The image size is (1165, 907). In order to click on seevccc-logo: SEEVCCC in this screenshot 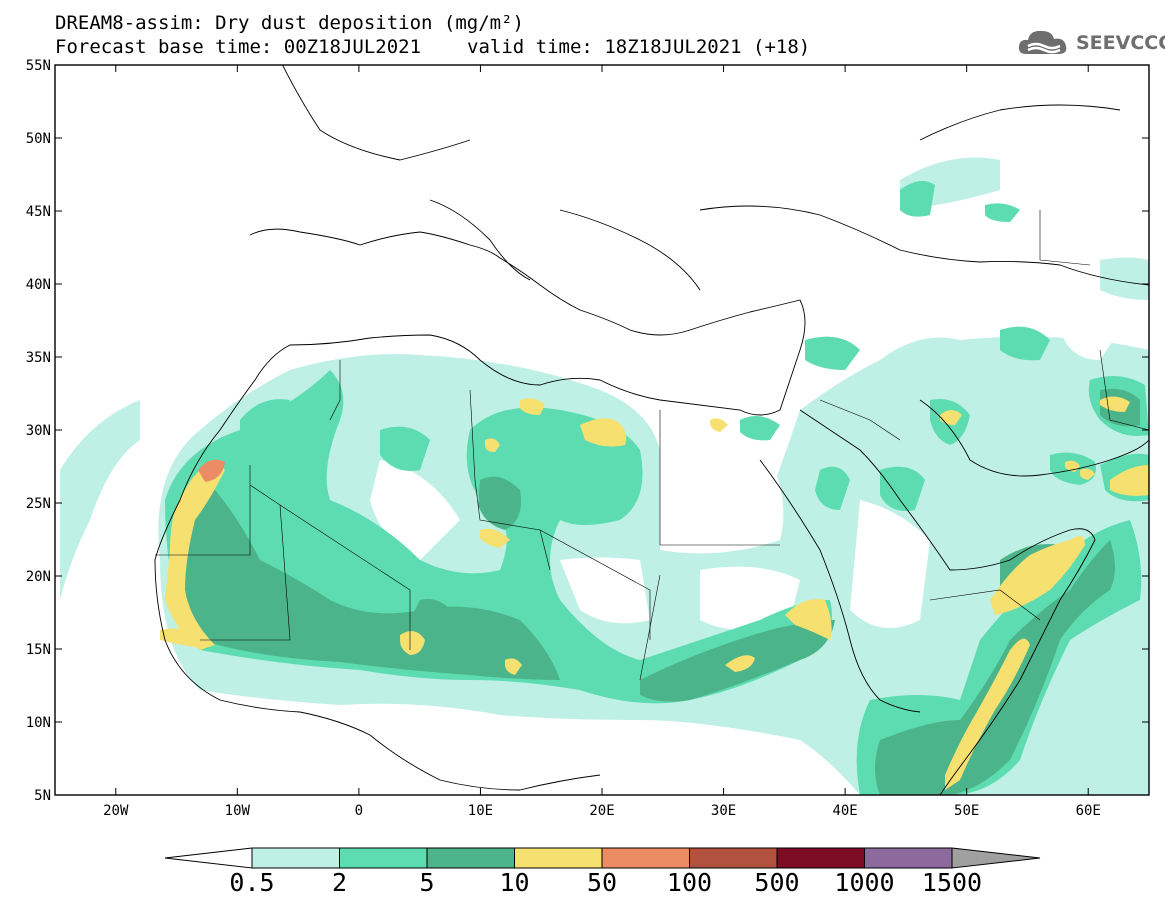, I will do `click(1090, 44)`.